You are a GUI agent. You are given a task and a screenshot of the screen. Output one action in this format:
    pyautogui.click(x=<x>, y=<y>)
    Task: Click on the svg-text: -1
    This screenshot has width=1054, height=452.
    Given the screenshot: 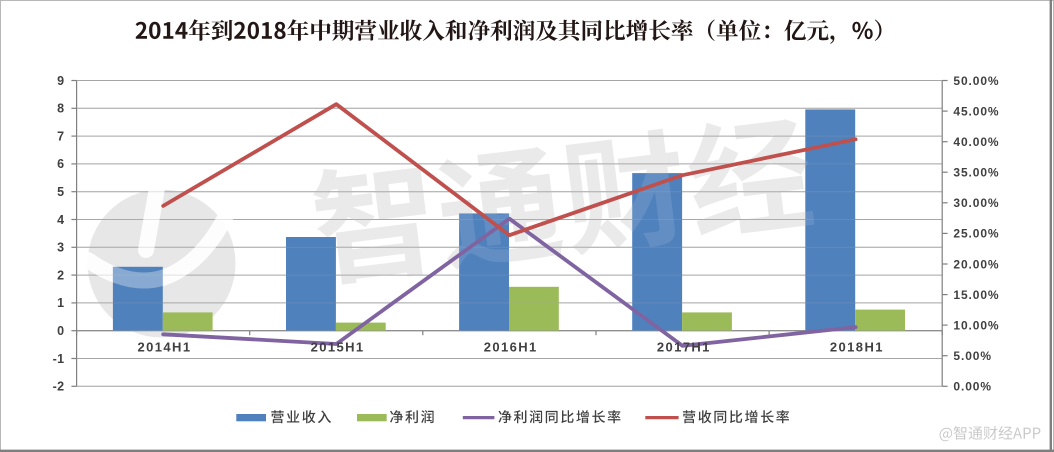 What is the action you would take?
    pyautogui.click(x=59, y=359)
    